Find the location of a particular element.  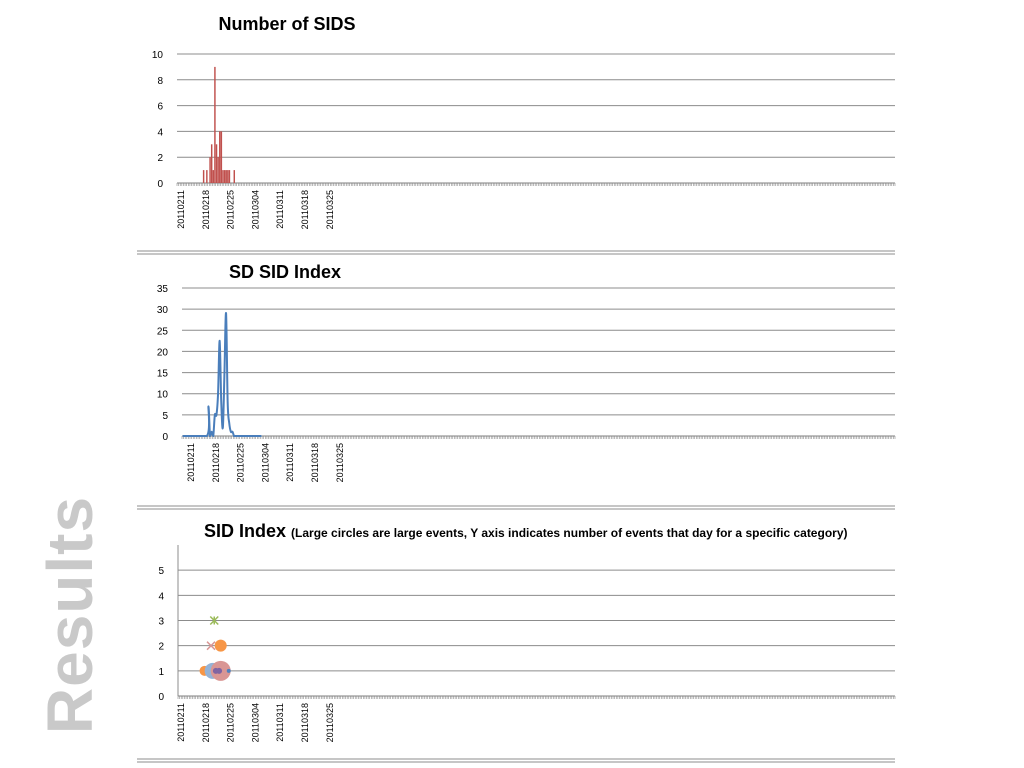

y-tick-label: 8 is located at coordinates (160, 81).